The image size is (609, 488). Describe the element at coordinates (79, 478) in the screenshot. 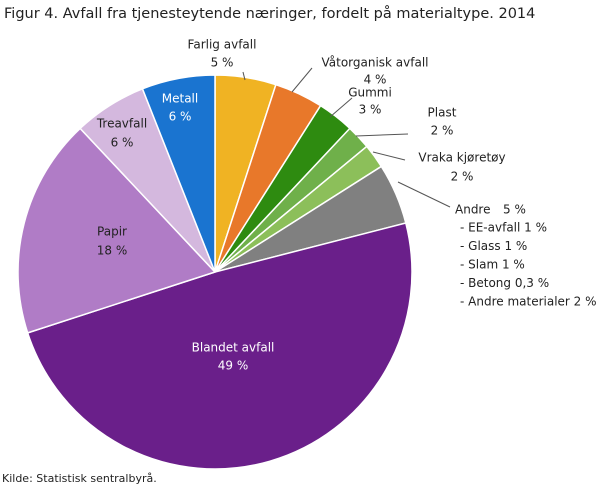

I see `source: Kilde: Statistisk sentralbyrå.` at that location.